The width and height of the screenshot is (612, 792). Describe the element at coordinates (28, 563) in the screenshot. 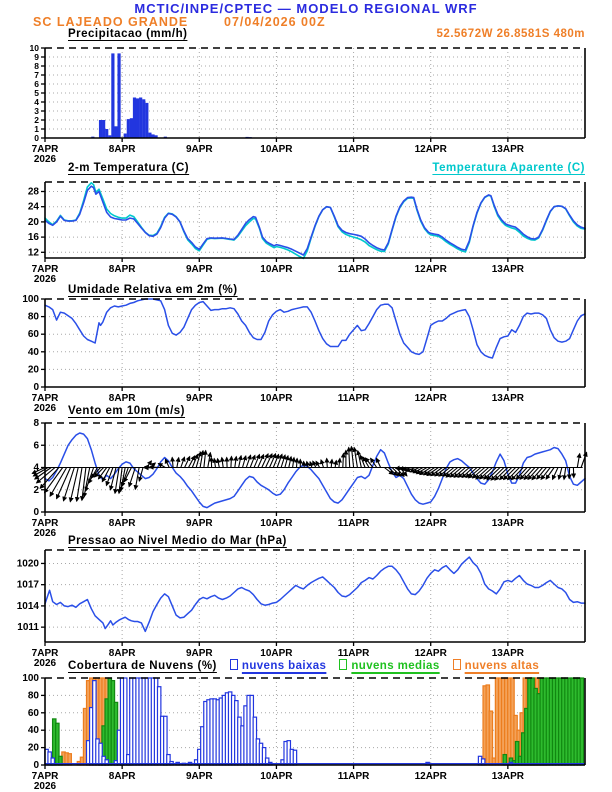

I see `y-tick-label: 1020` at that location.